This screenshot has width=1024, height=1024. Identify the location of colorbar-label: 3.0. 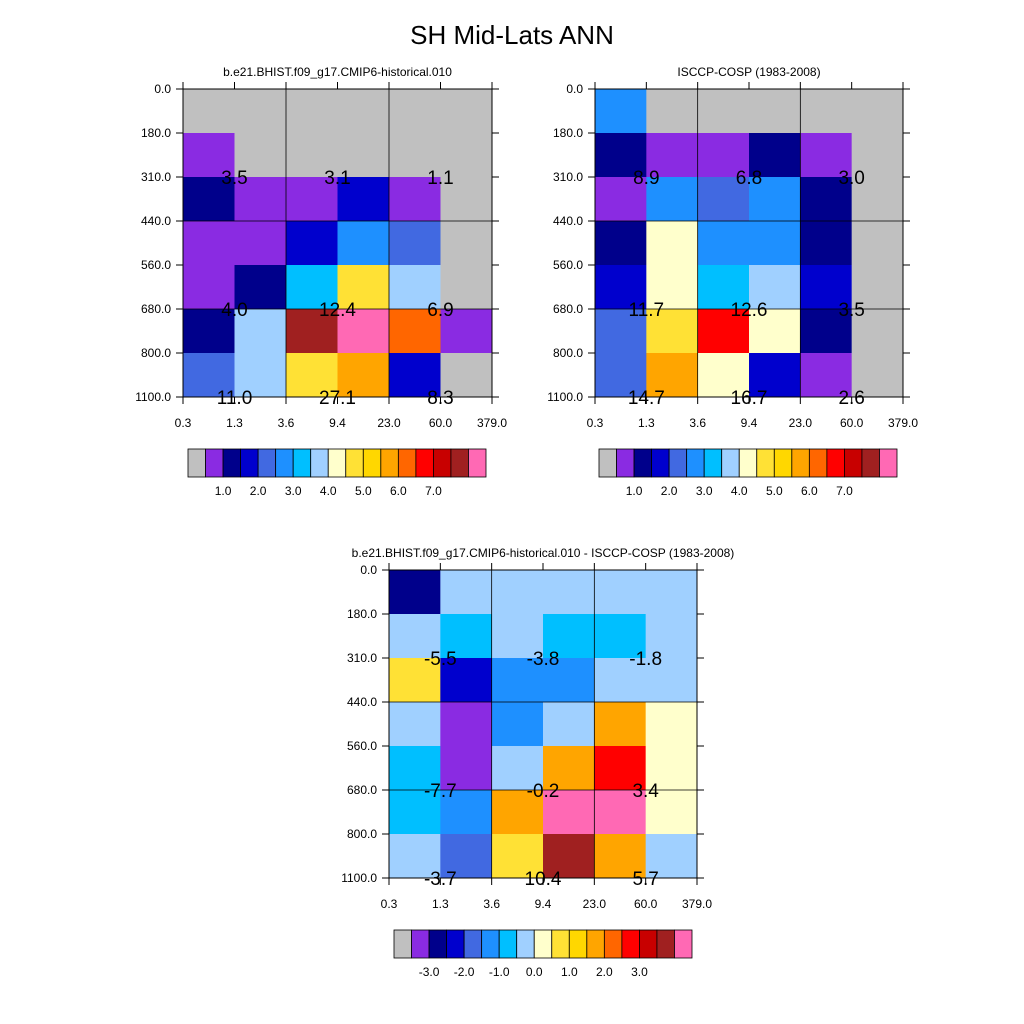
(704, 491).